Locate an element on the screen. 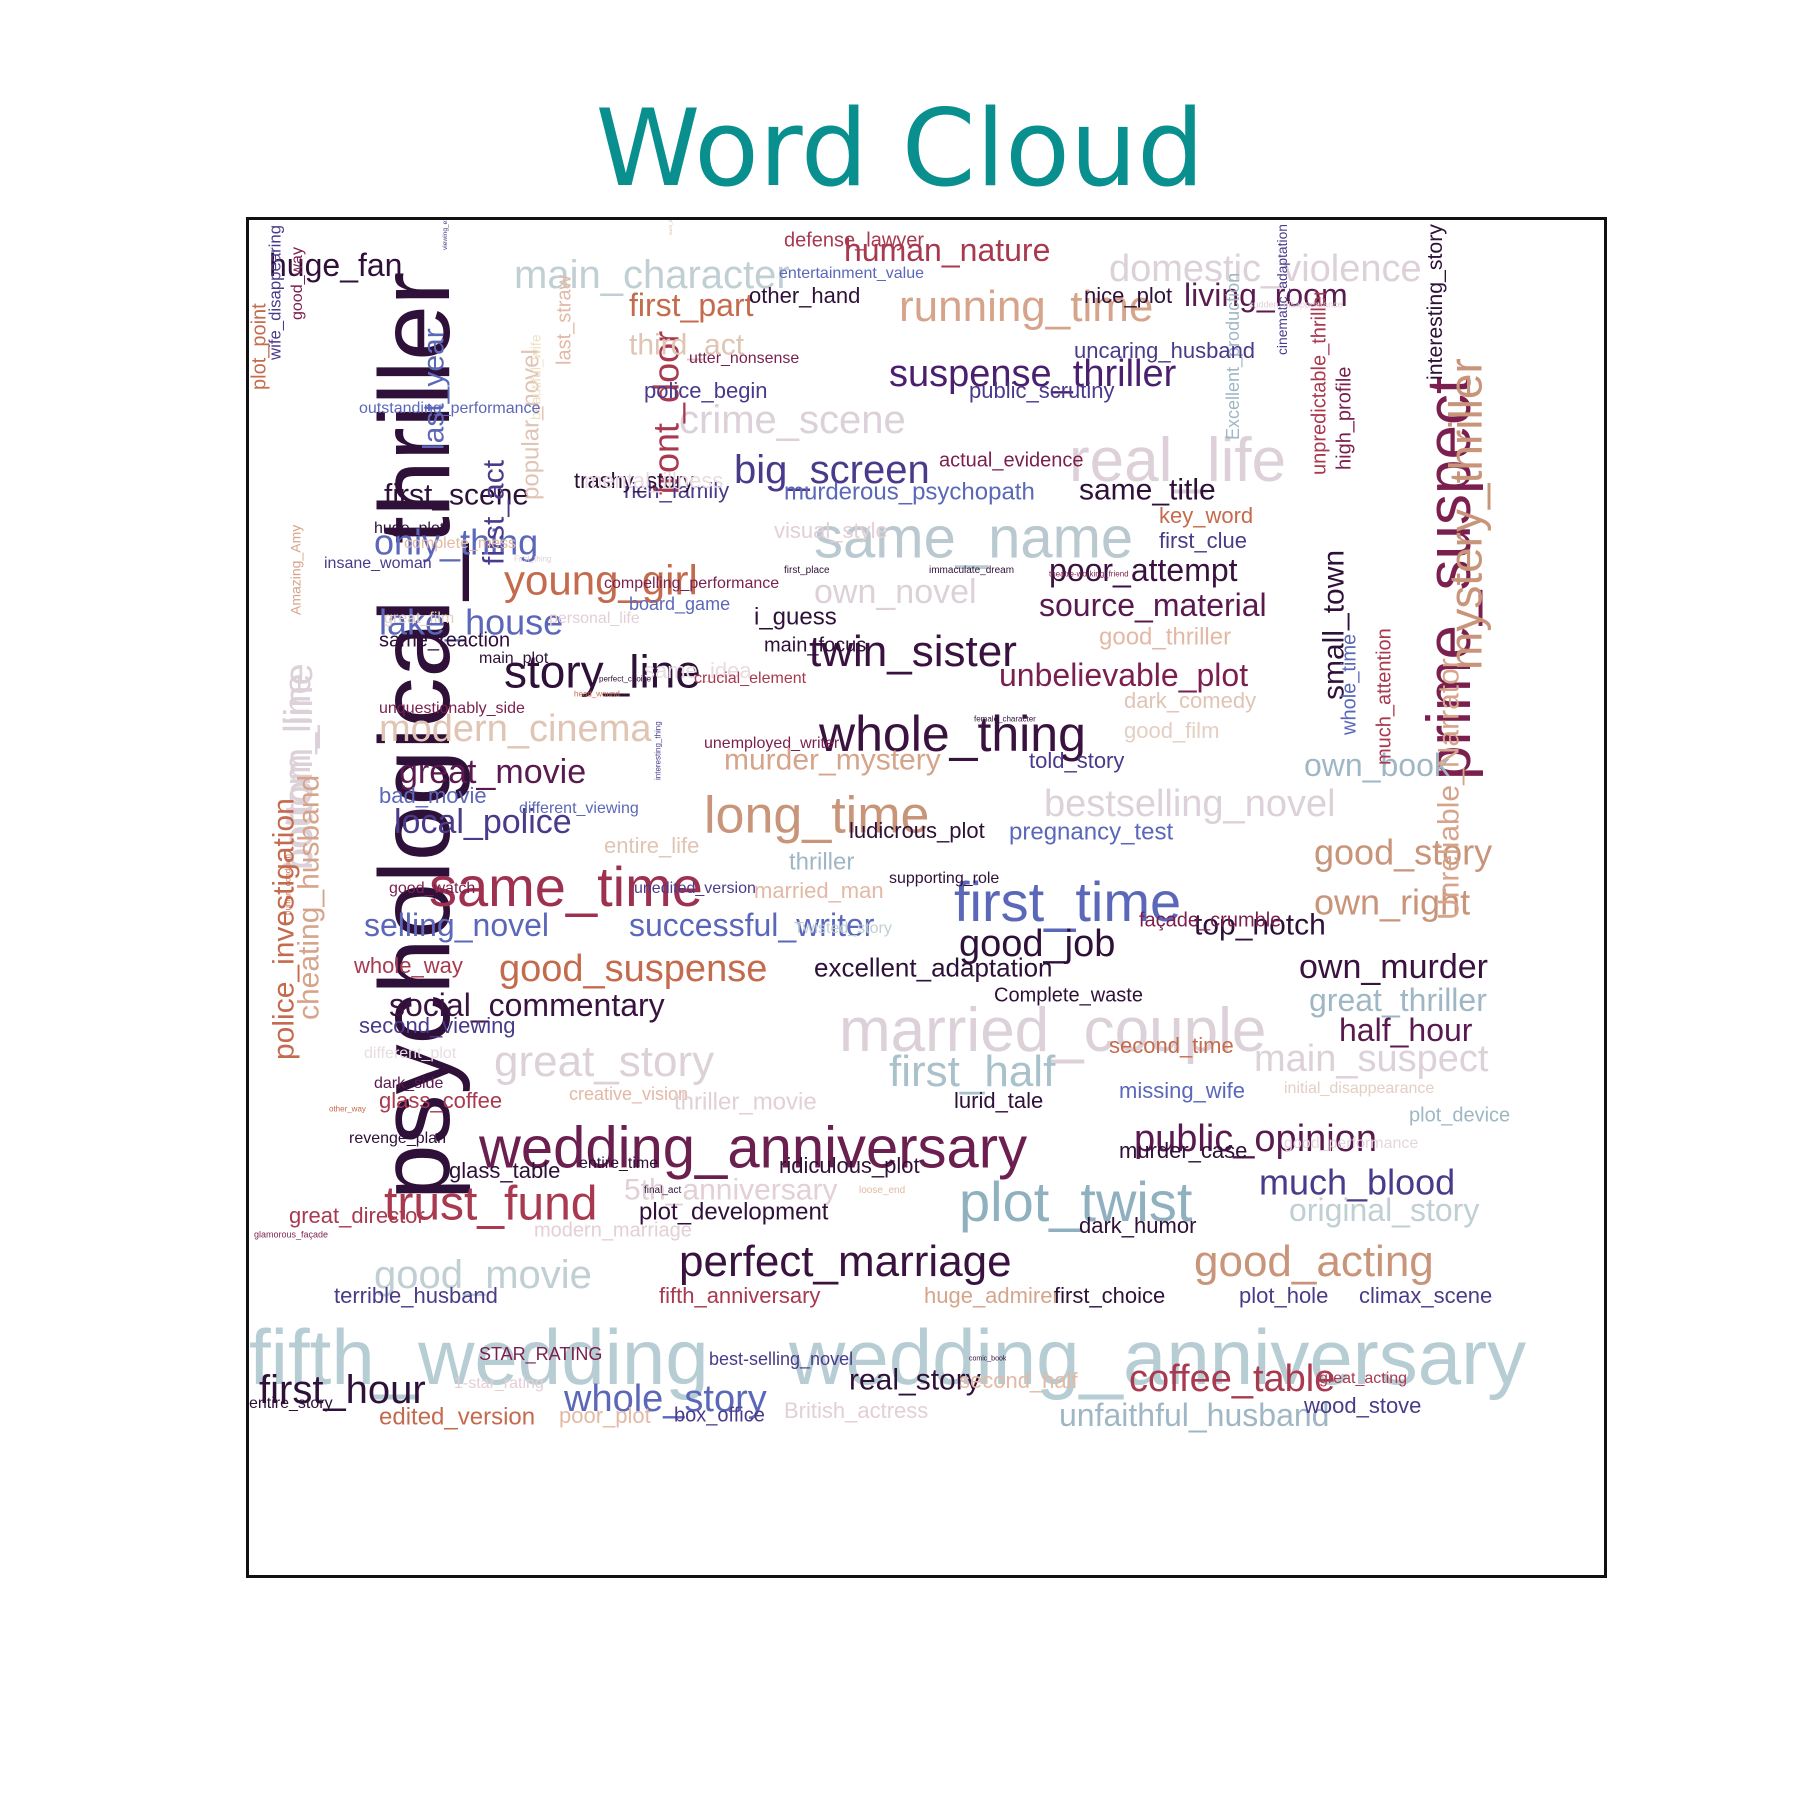 This screenshot has height=1800, width=1800. word-much-blood: much_blood is located at coordinates (1357, 1182).